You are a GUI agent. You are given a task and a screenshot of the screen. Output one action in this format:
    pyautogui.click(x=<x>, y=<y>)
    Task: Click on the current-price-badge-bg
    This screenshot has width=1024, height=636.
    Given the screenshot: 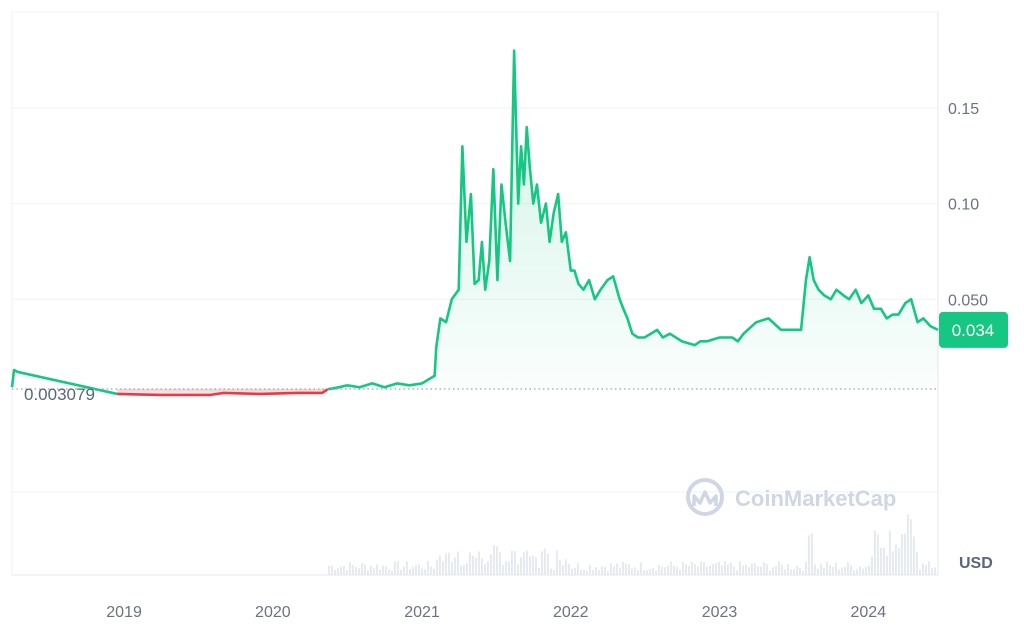 What is the action you would take?
    pyautogui.click(x=973, y=329)
    